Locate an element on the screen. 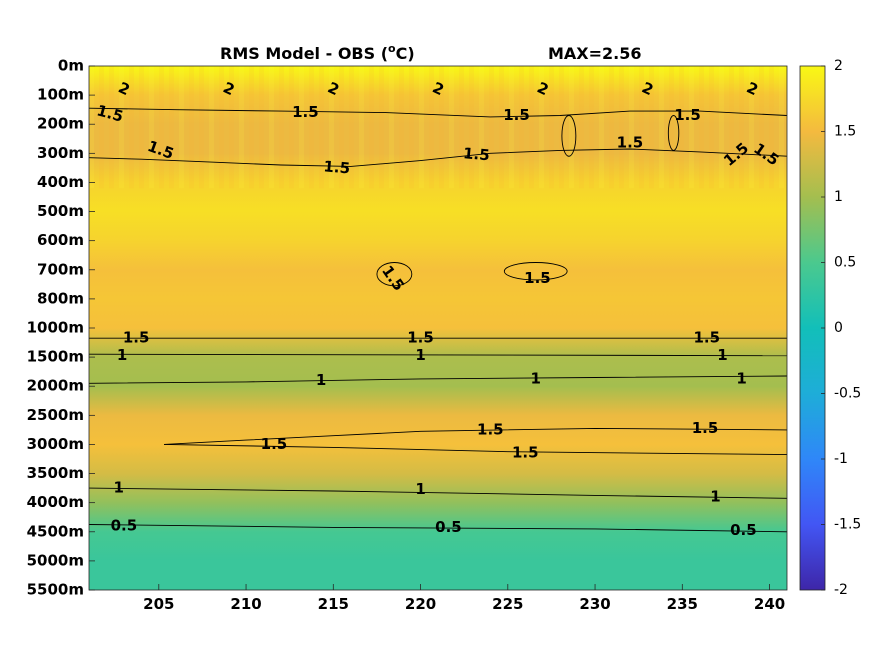 This screenshot has width=875, height=656. y-tick-label: 5000m is located at coordinates (55, 560).